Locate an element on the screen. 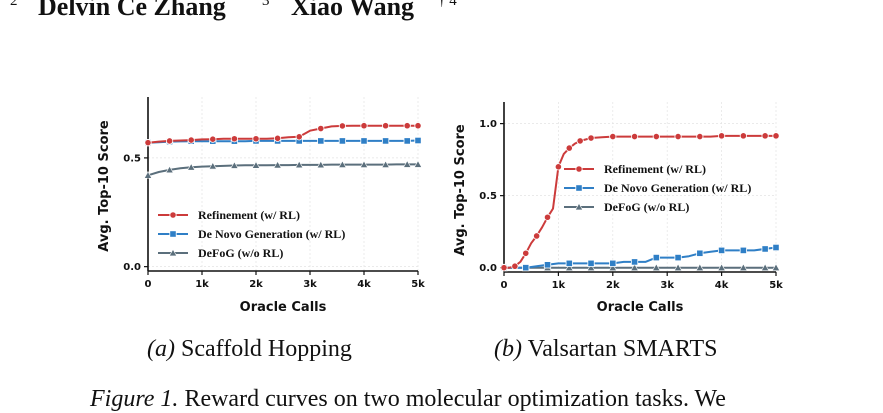 This screenshot has width=883, height=413. author-name: Delvin Ce Zhang is located at coordinates (132, 10).